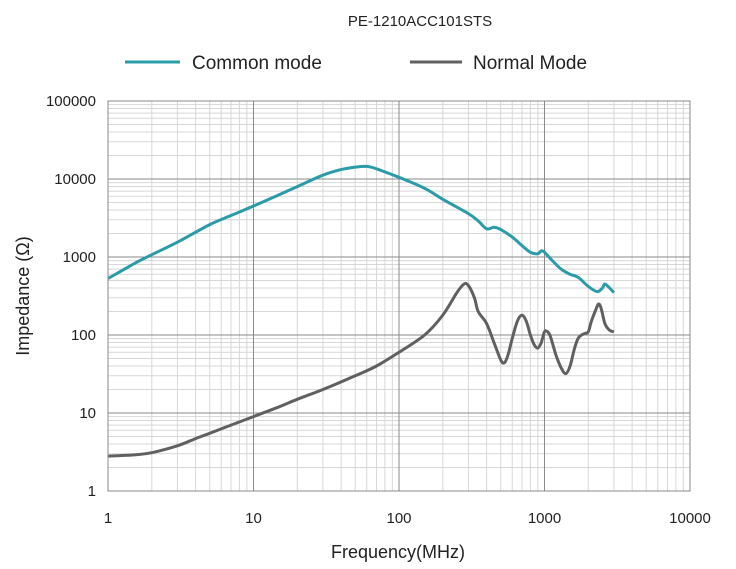 This screenshot has width=736, height=569. Describe the element at coordinates (544, 518) in the screenshot. I see `x-tick-label-1000: 1000` at that location.